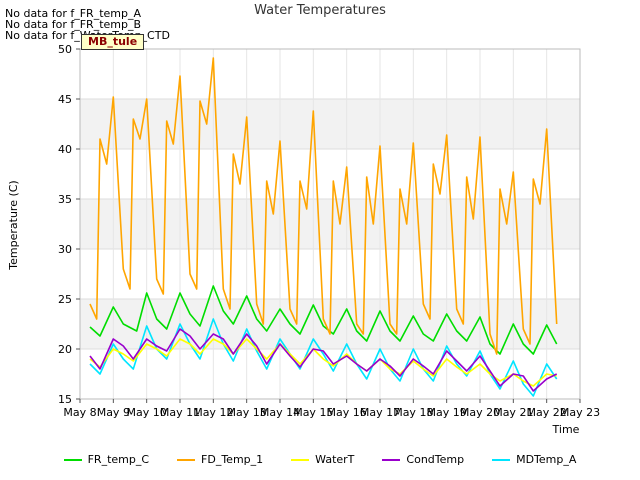  Describe the element at coordinates (180, 412) in the screenshot. I see `x-tick-label: May 11` at that location.